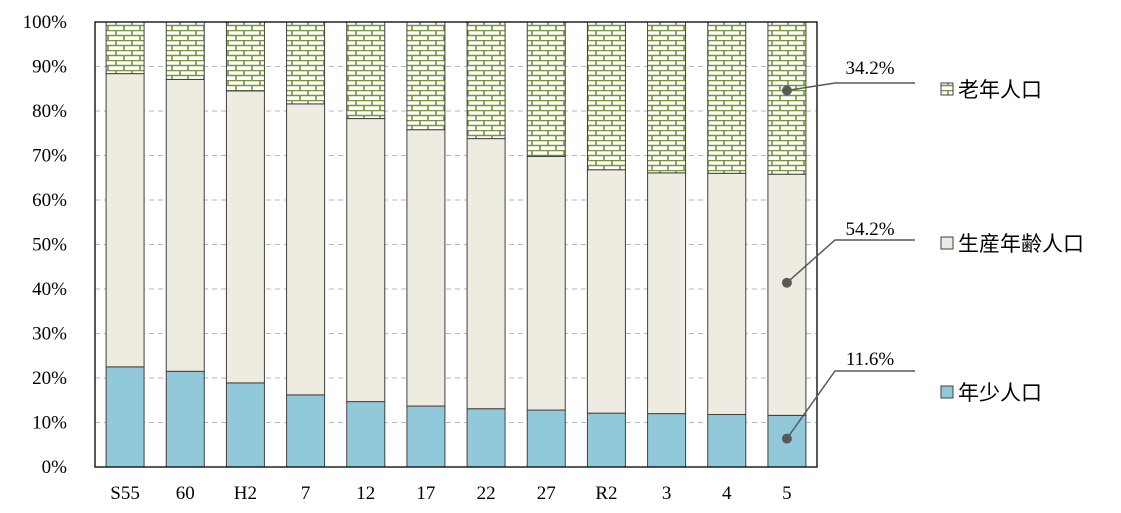 This screenshot has height=513, width=1121. I want to click on legend-label: 生産年齢人口, so click(1021, 244).